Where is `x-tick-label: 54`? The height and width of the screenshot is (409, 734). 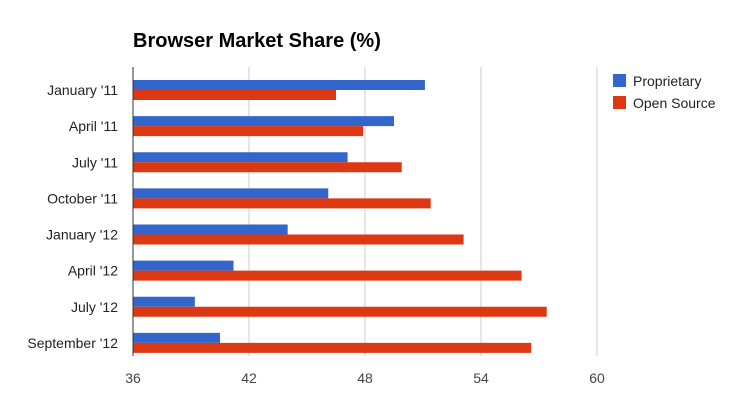 x-tick-label: 54 is located at coordinates (481, 378).